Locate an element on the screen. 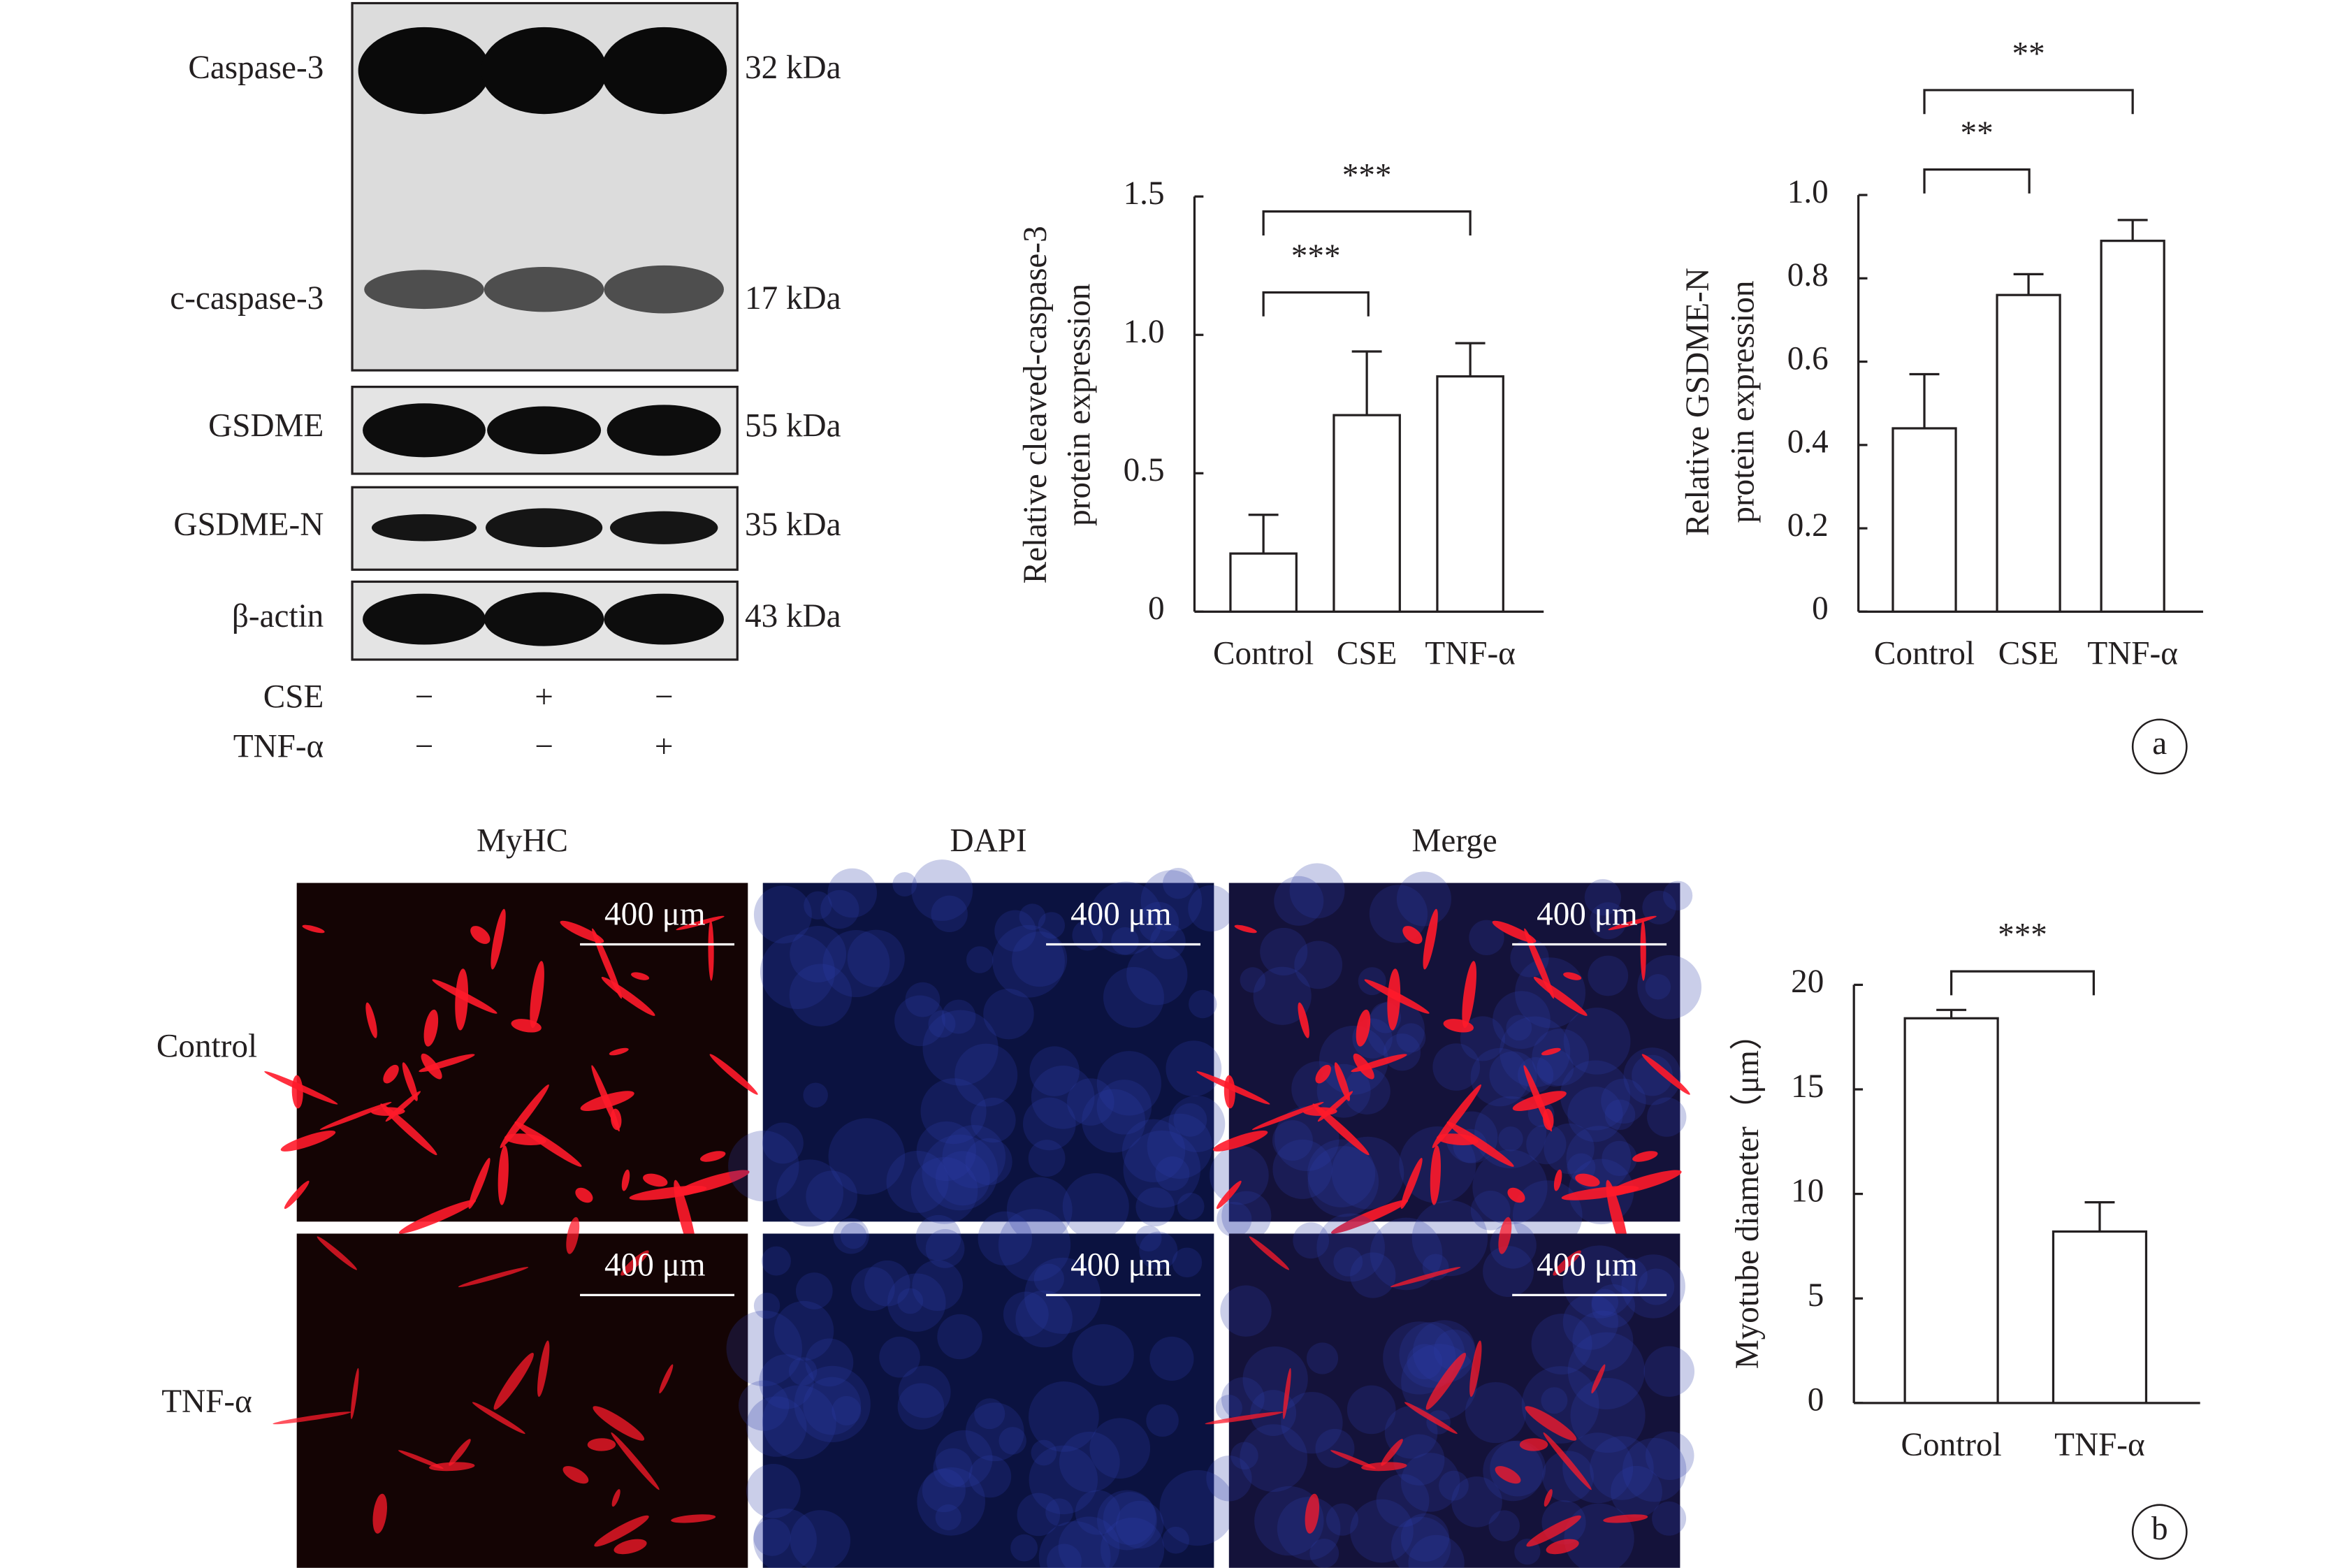 The image size is (2338, 1568). micrograph: 400 μm is located at coordinates (981, 1388).